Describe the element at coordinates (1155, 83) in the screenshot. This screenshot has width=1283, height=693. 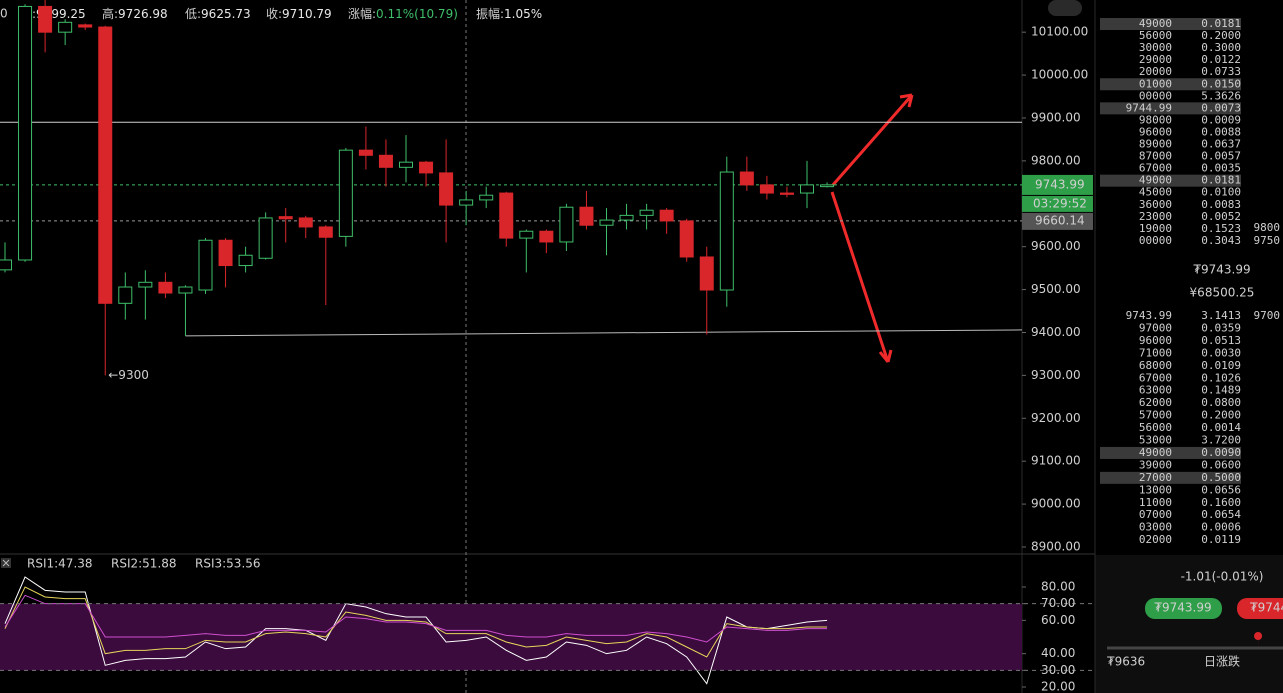
I see `book-price: 01000` at that location.